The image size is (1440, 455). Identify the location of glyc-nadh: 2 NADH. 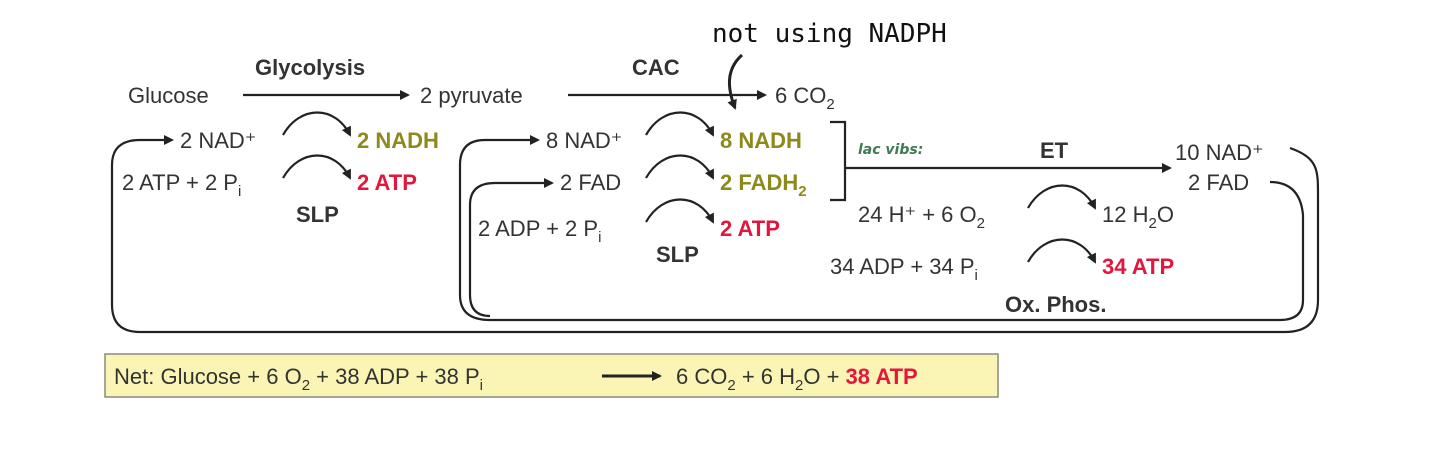
(398, 140).